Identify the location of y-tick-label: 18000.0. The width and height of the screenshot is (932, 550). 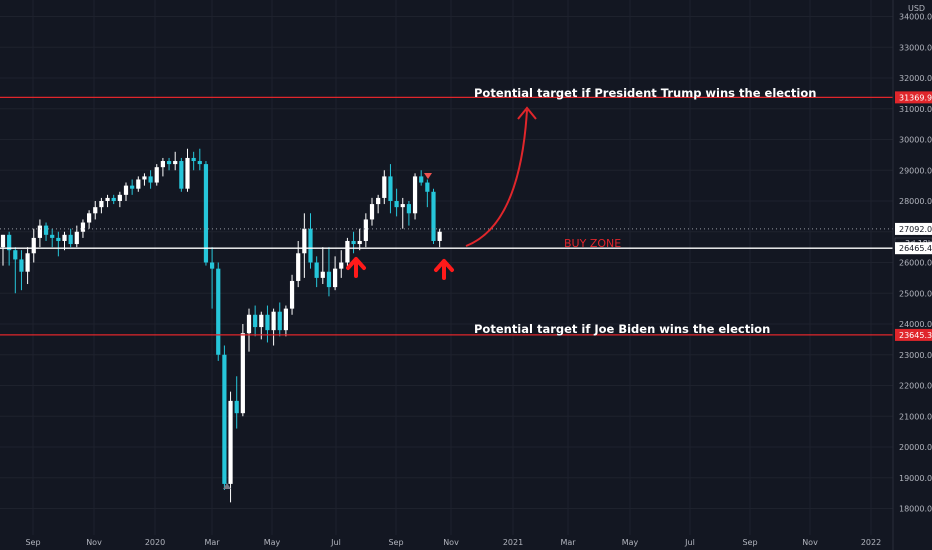
(915, 509).